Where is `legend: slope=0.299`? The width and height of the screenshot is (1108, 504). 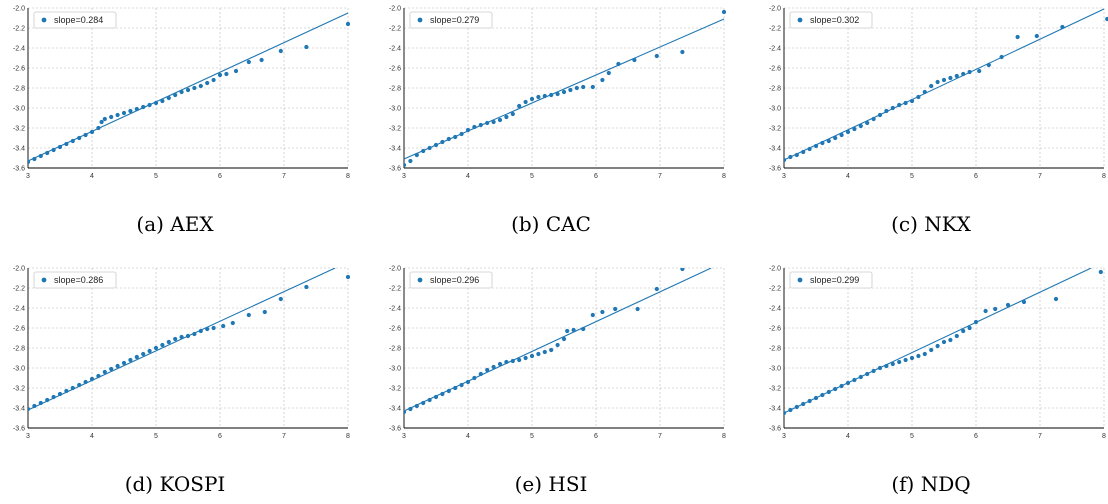
legend: slope=0.299 is located at coordinates (831, 280).